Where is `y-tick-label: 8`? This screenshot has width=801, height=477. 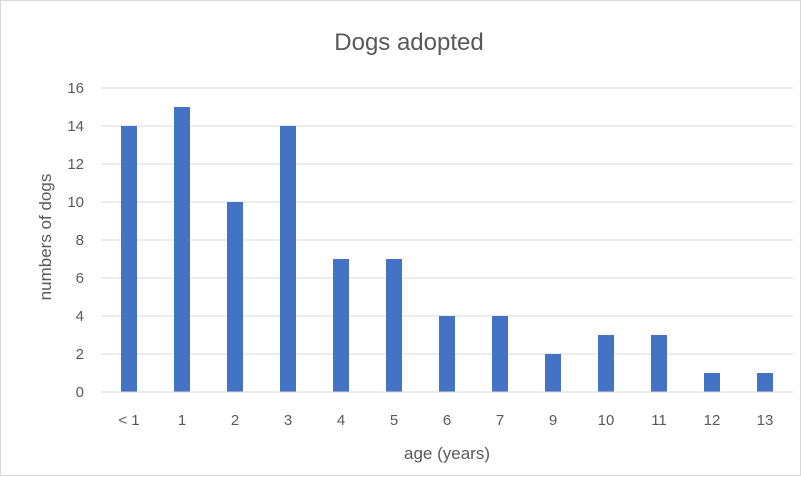 y-tick-label: 8 is located at coordinates (80, 240).